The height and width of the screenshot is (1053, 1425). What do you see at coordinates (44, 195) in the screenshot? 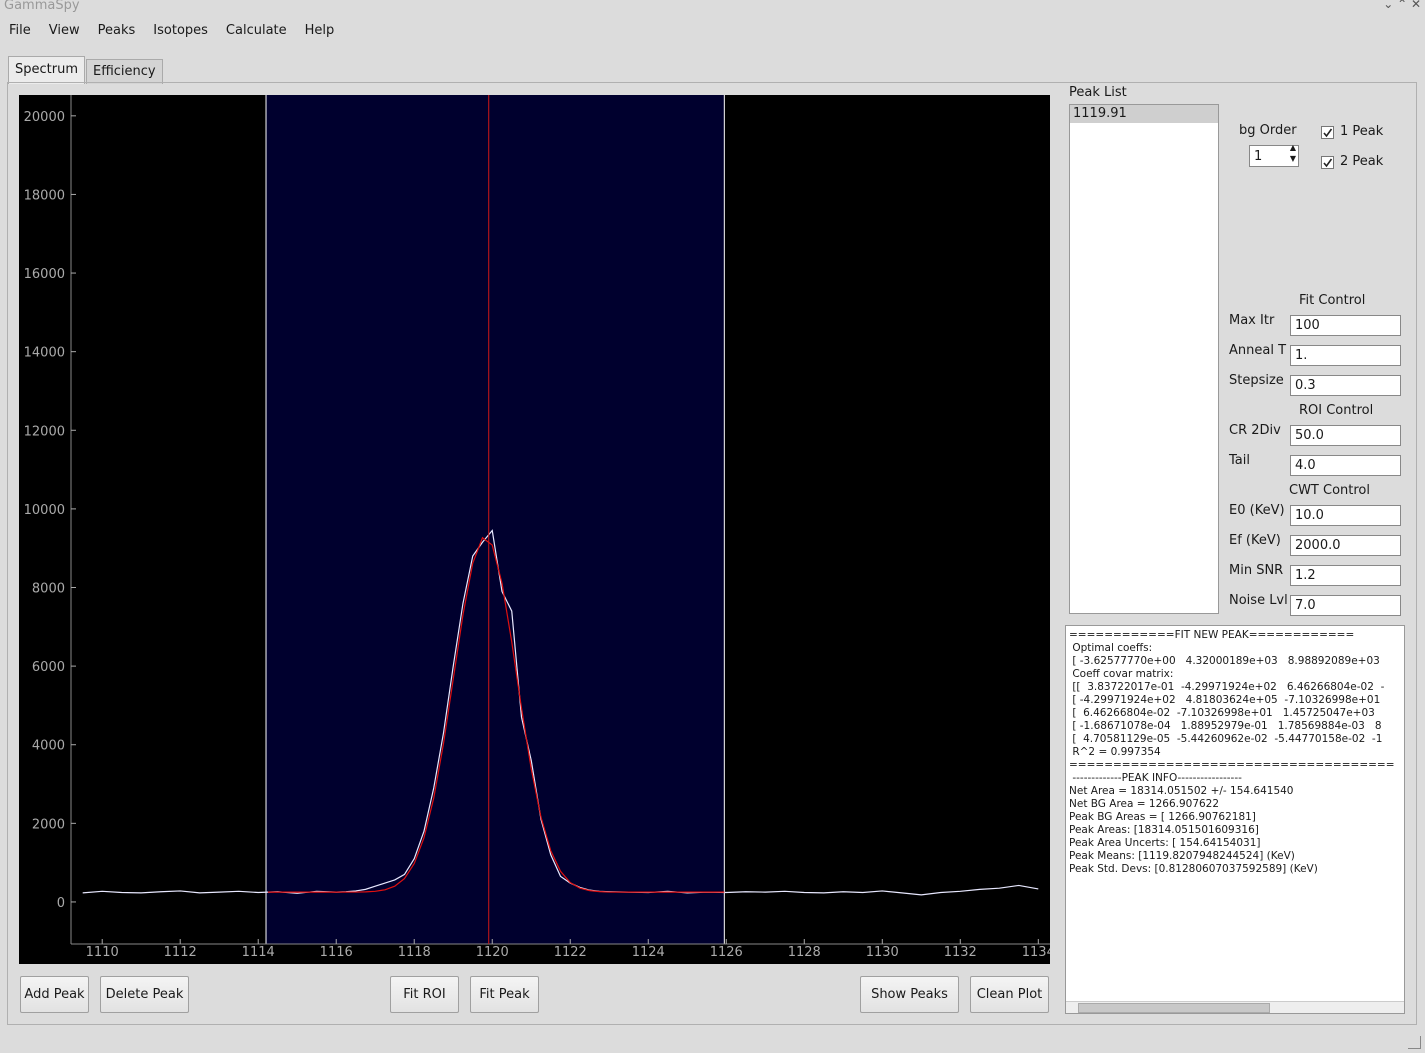
I see `y-tick-label: 18000` at bounding box center [44, 195].